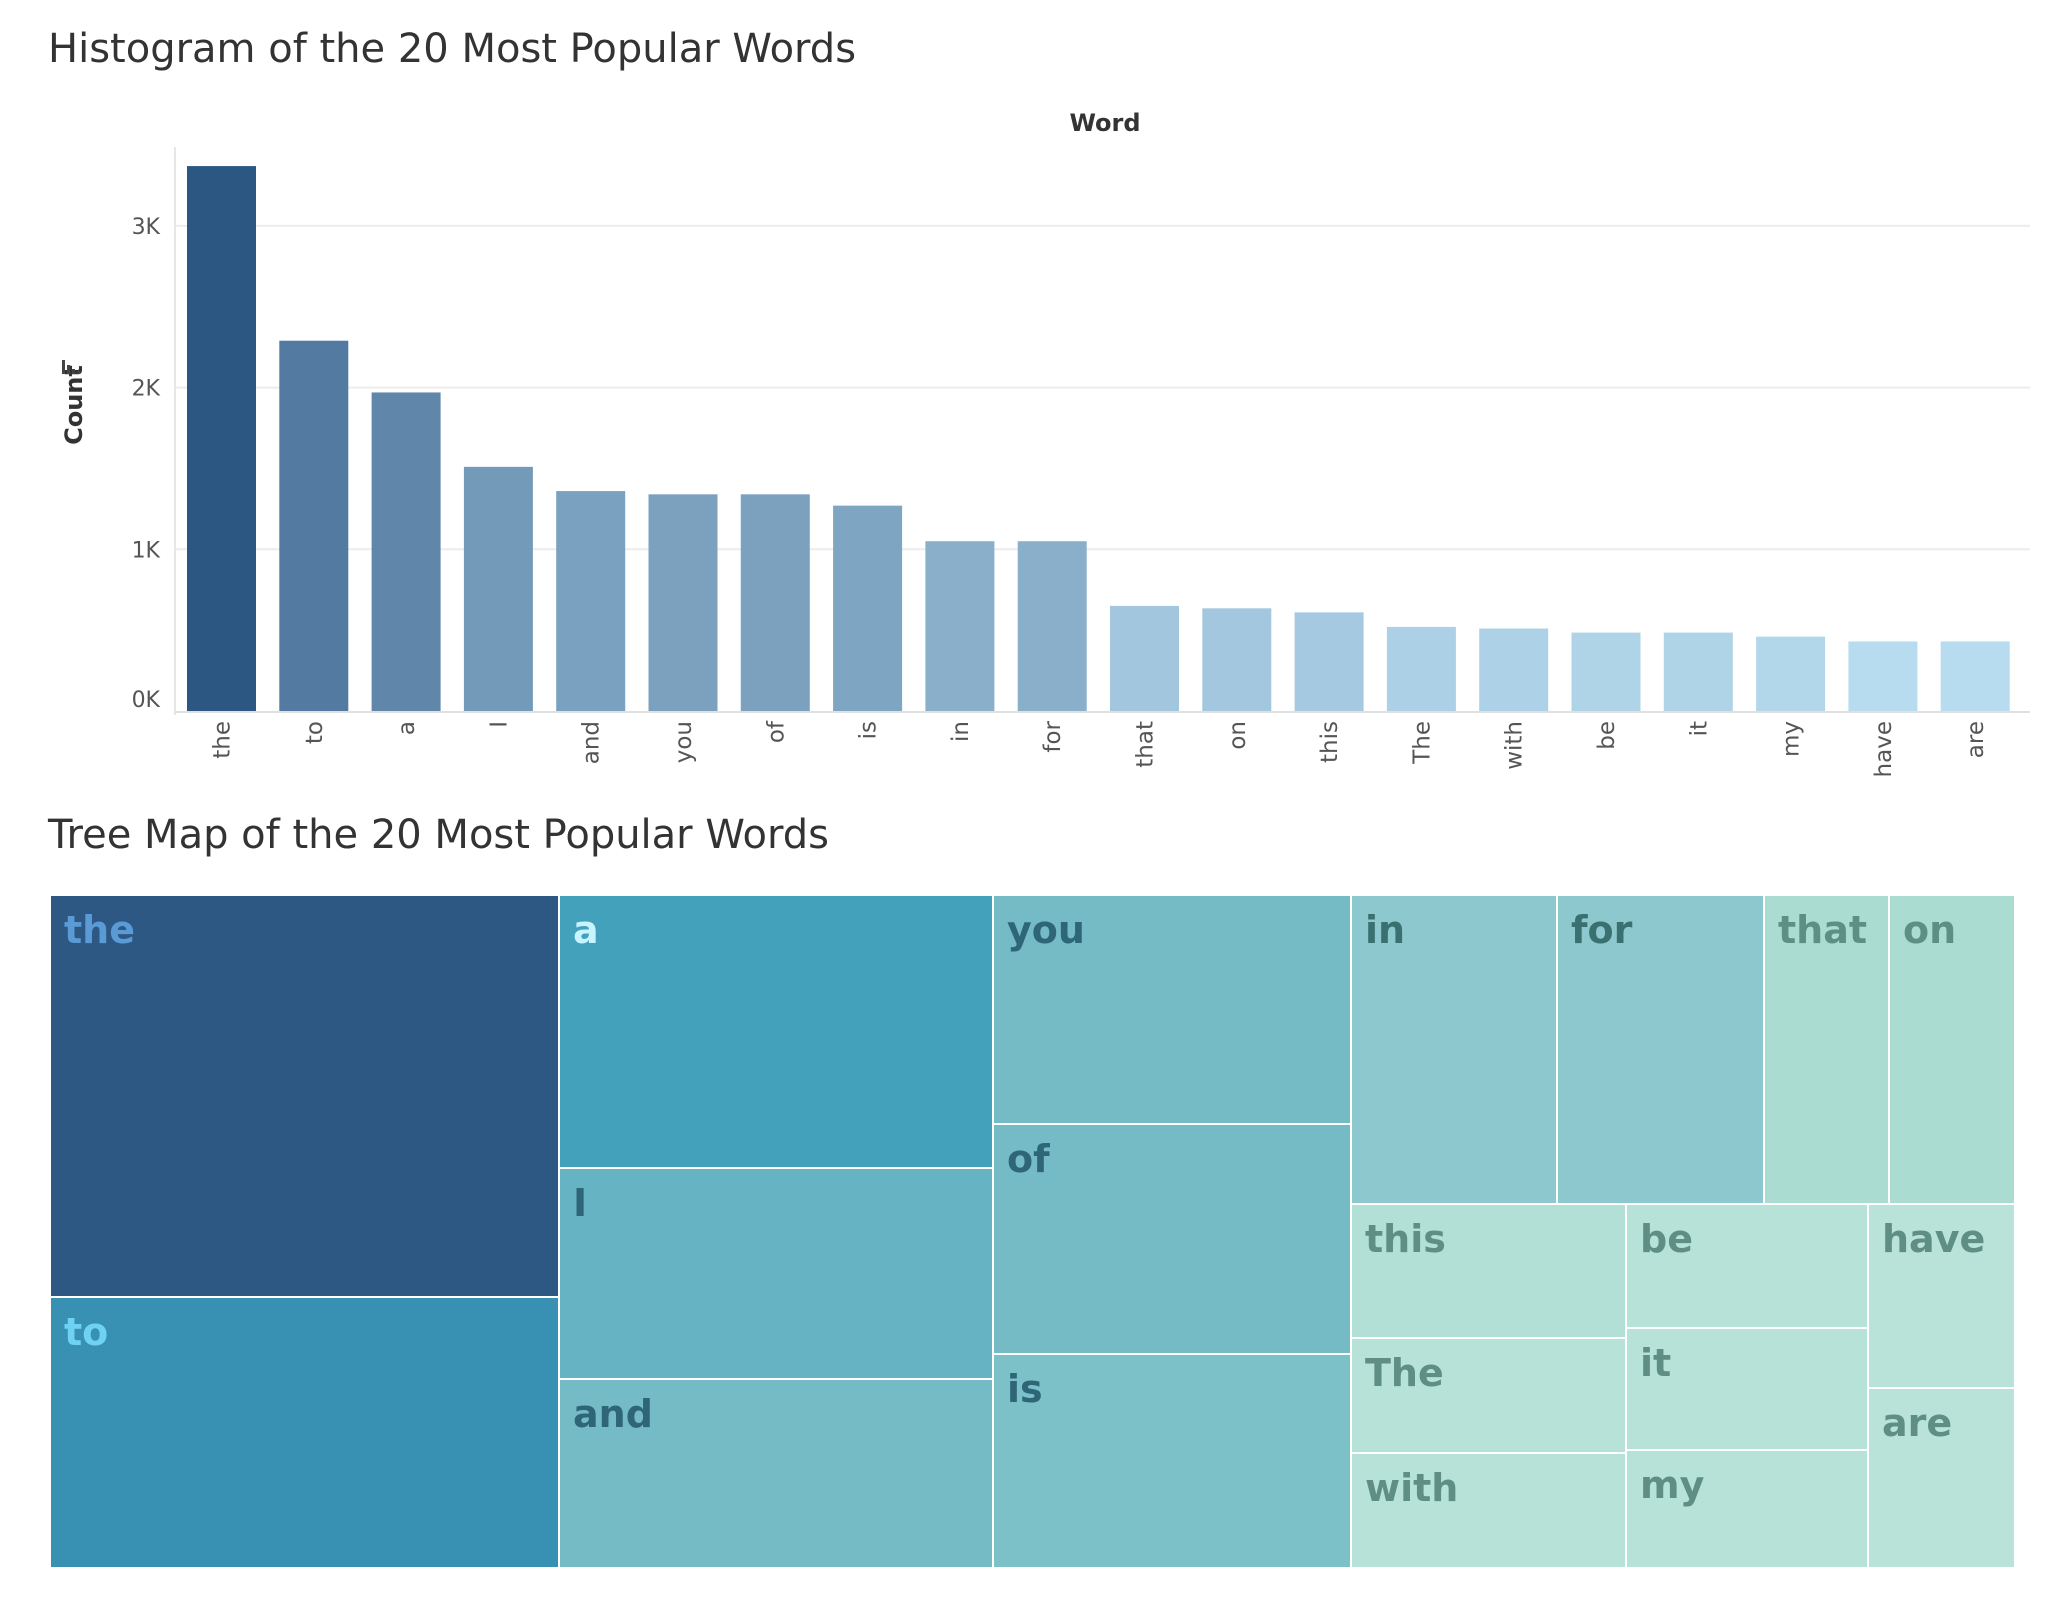 The width and height of the screenshot is (2048, 1598). What do you see at coordinates (146, 227) in the screenshot?
I see `y-tick-label: 3K` at bounding box center [146, 227].